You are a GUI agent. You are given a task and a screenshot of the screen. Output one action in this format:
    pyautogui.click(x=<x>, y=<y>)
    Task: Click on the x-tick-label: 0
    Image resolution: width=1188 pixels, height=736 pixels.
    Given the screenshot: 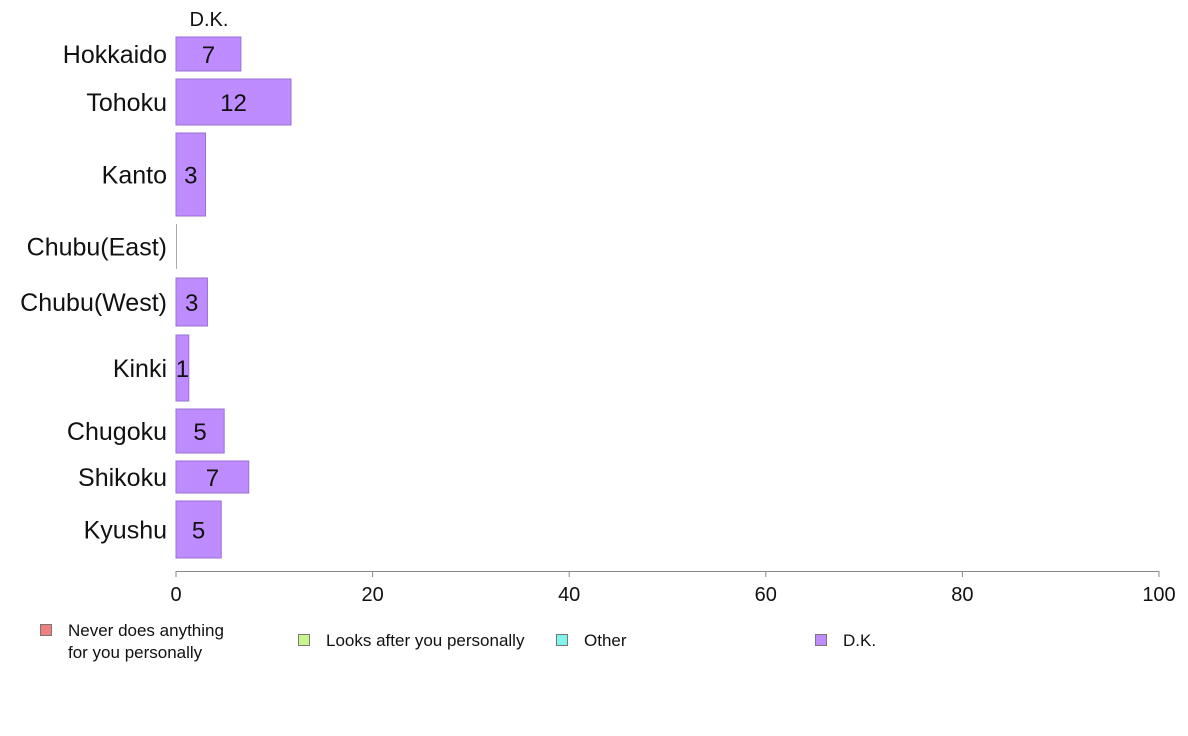 What is the action you would take?
    pyautogui.click(x=175, y=595)
    